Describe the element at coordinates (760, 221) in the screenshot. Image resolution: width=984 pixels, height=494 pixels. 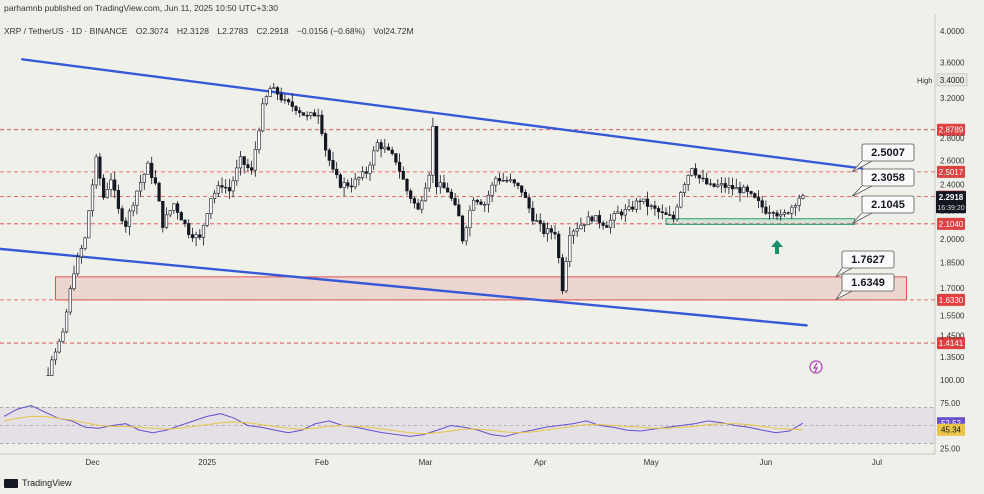
I see `support-zone` at that location.